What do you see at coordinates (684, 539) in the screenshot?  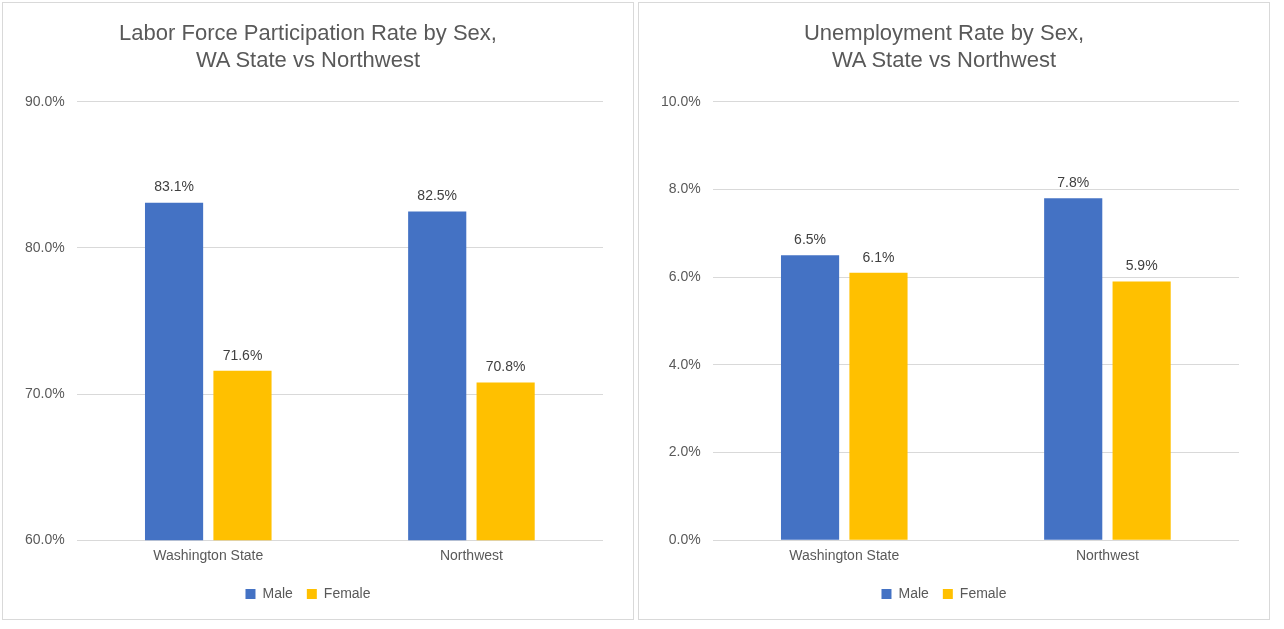 I see `y-tick-label: 0.0%` at bounding box center [684, 539].